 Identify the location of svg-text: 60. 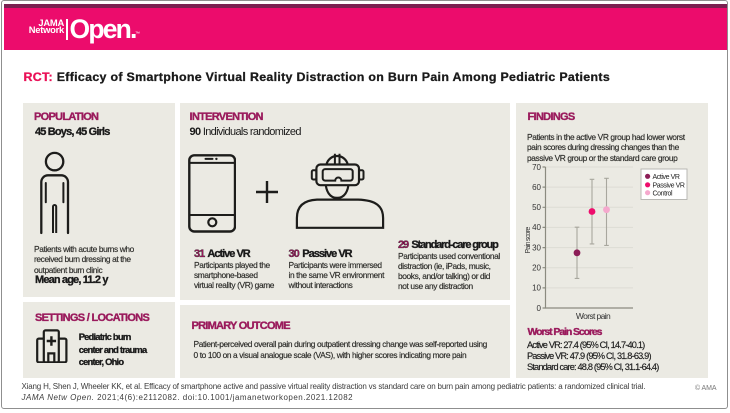
(536, 187).